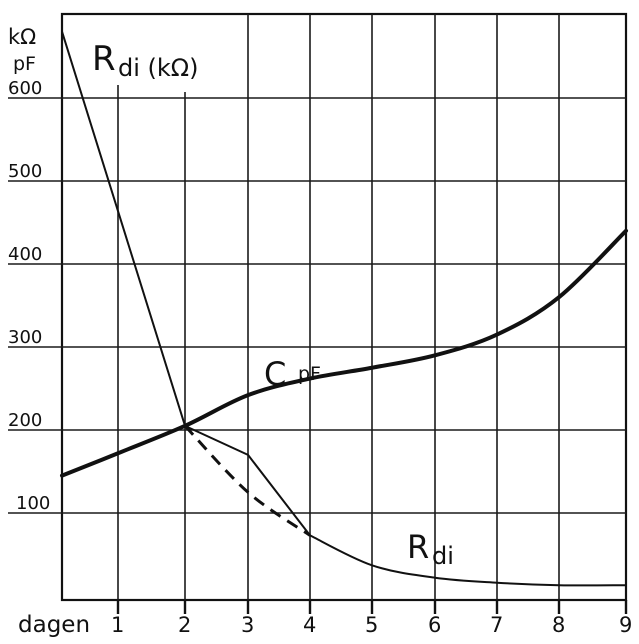 This screenshot has height=644, width=639. Describe the element at coordinates (33, 503) in the screenshot. I see `y-tick-label: 100` at that location.